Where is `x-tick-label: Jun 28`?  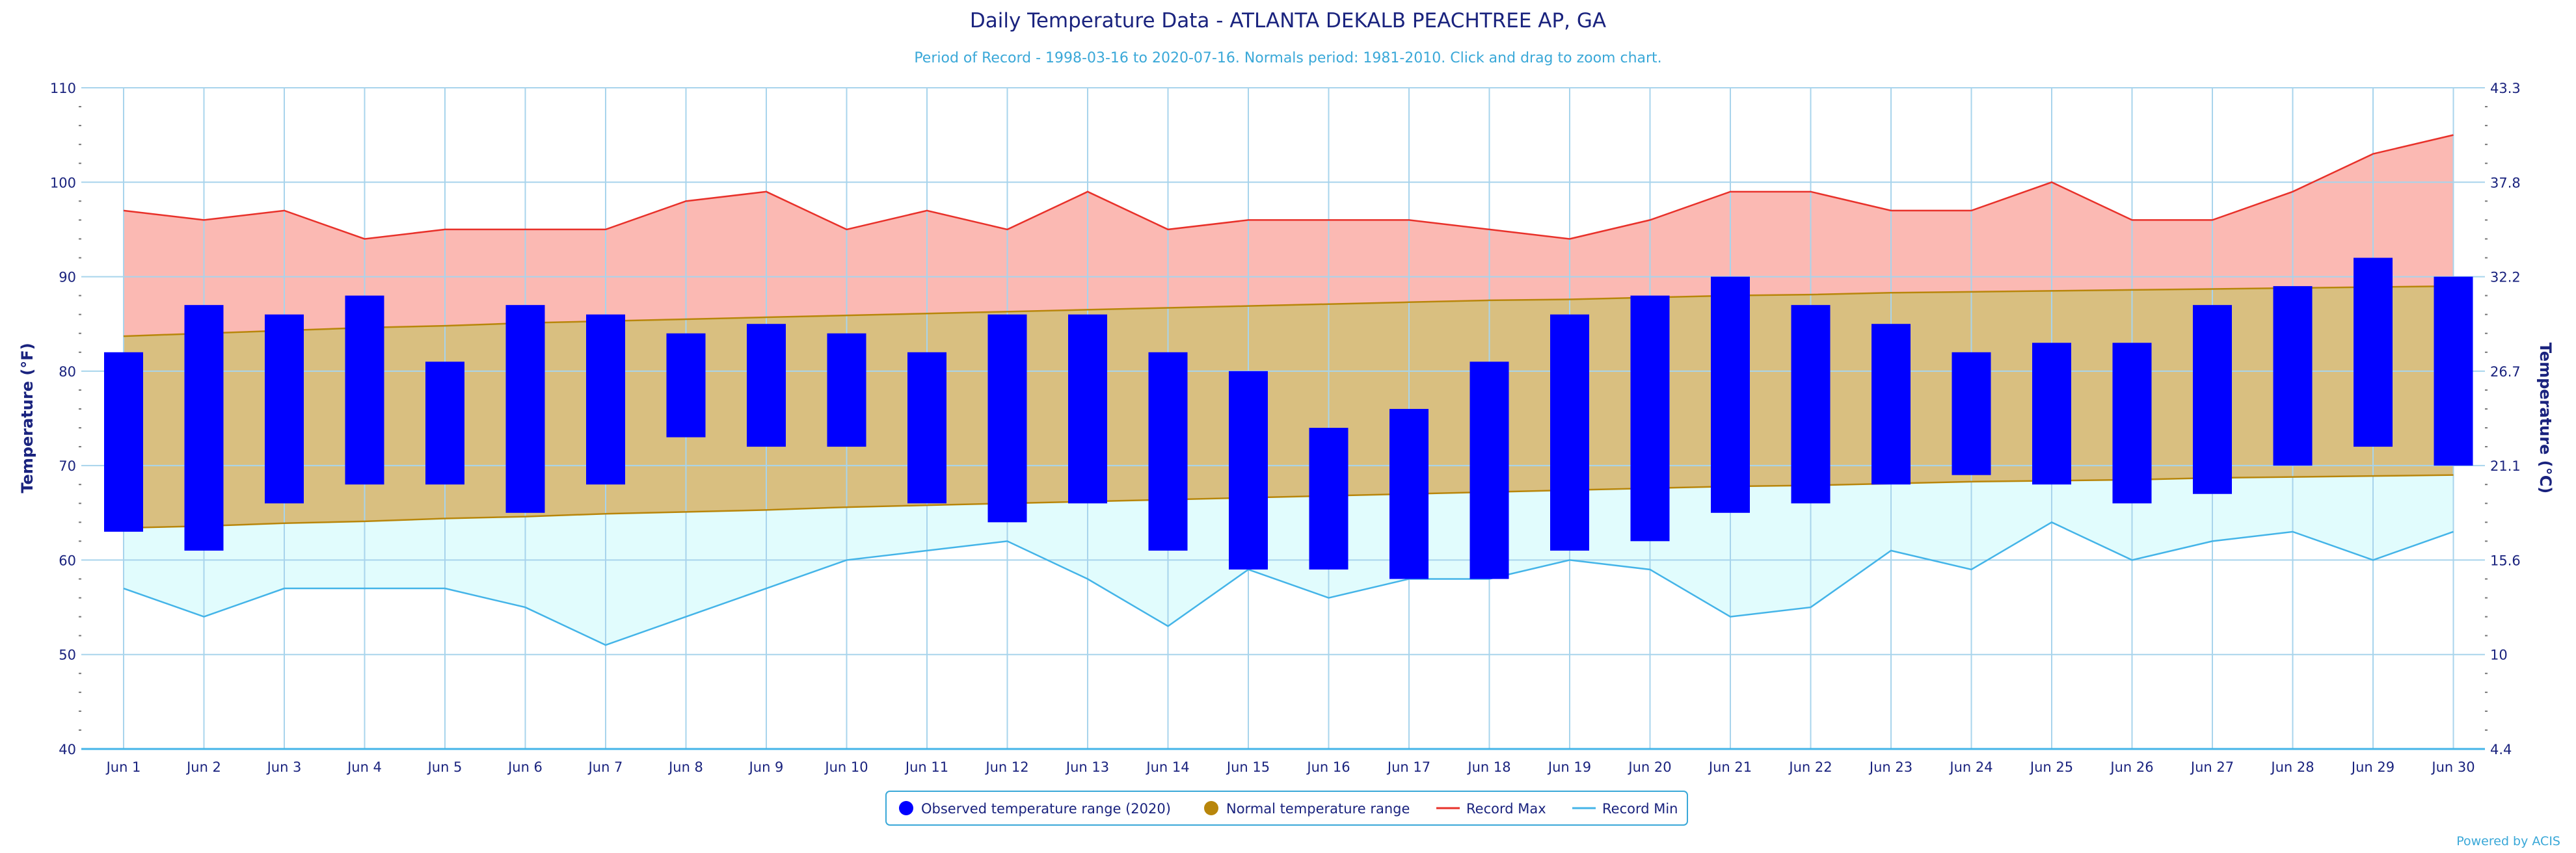 x-tick-label: Jun 28 is located at coordinates (2292, 767).